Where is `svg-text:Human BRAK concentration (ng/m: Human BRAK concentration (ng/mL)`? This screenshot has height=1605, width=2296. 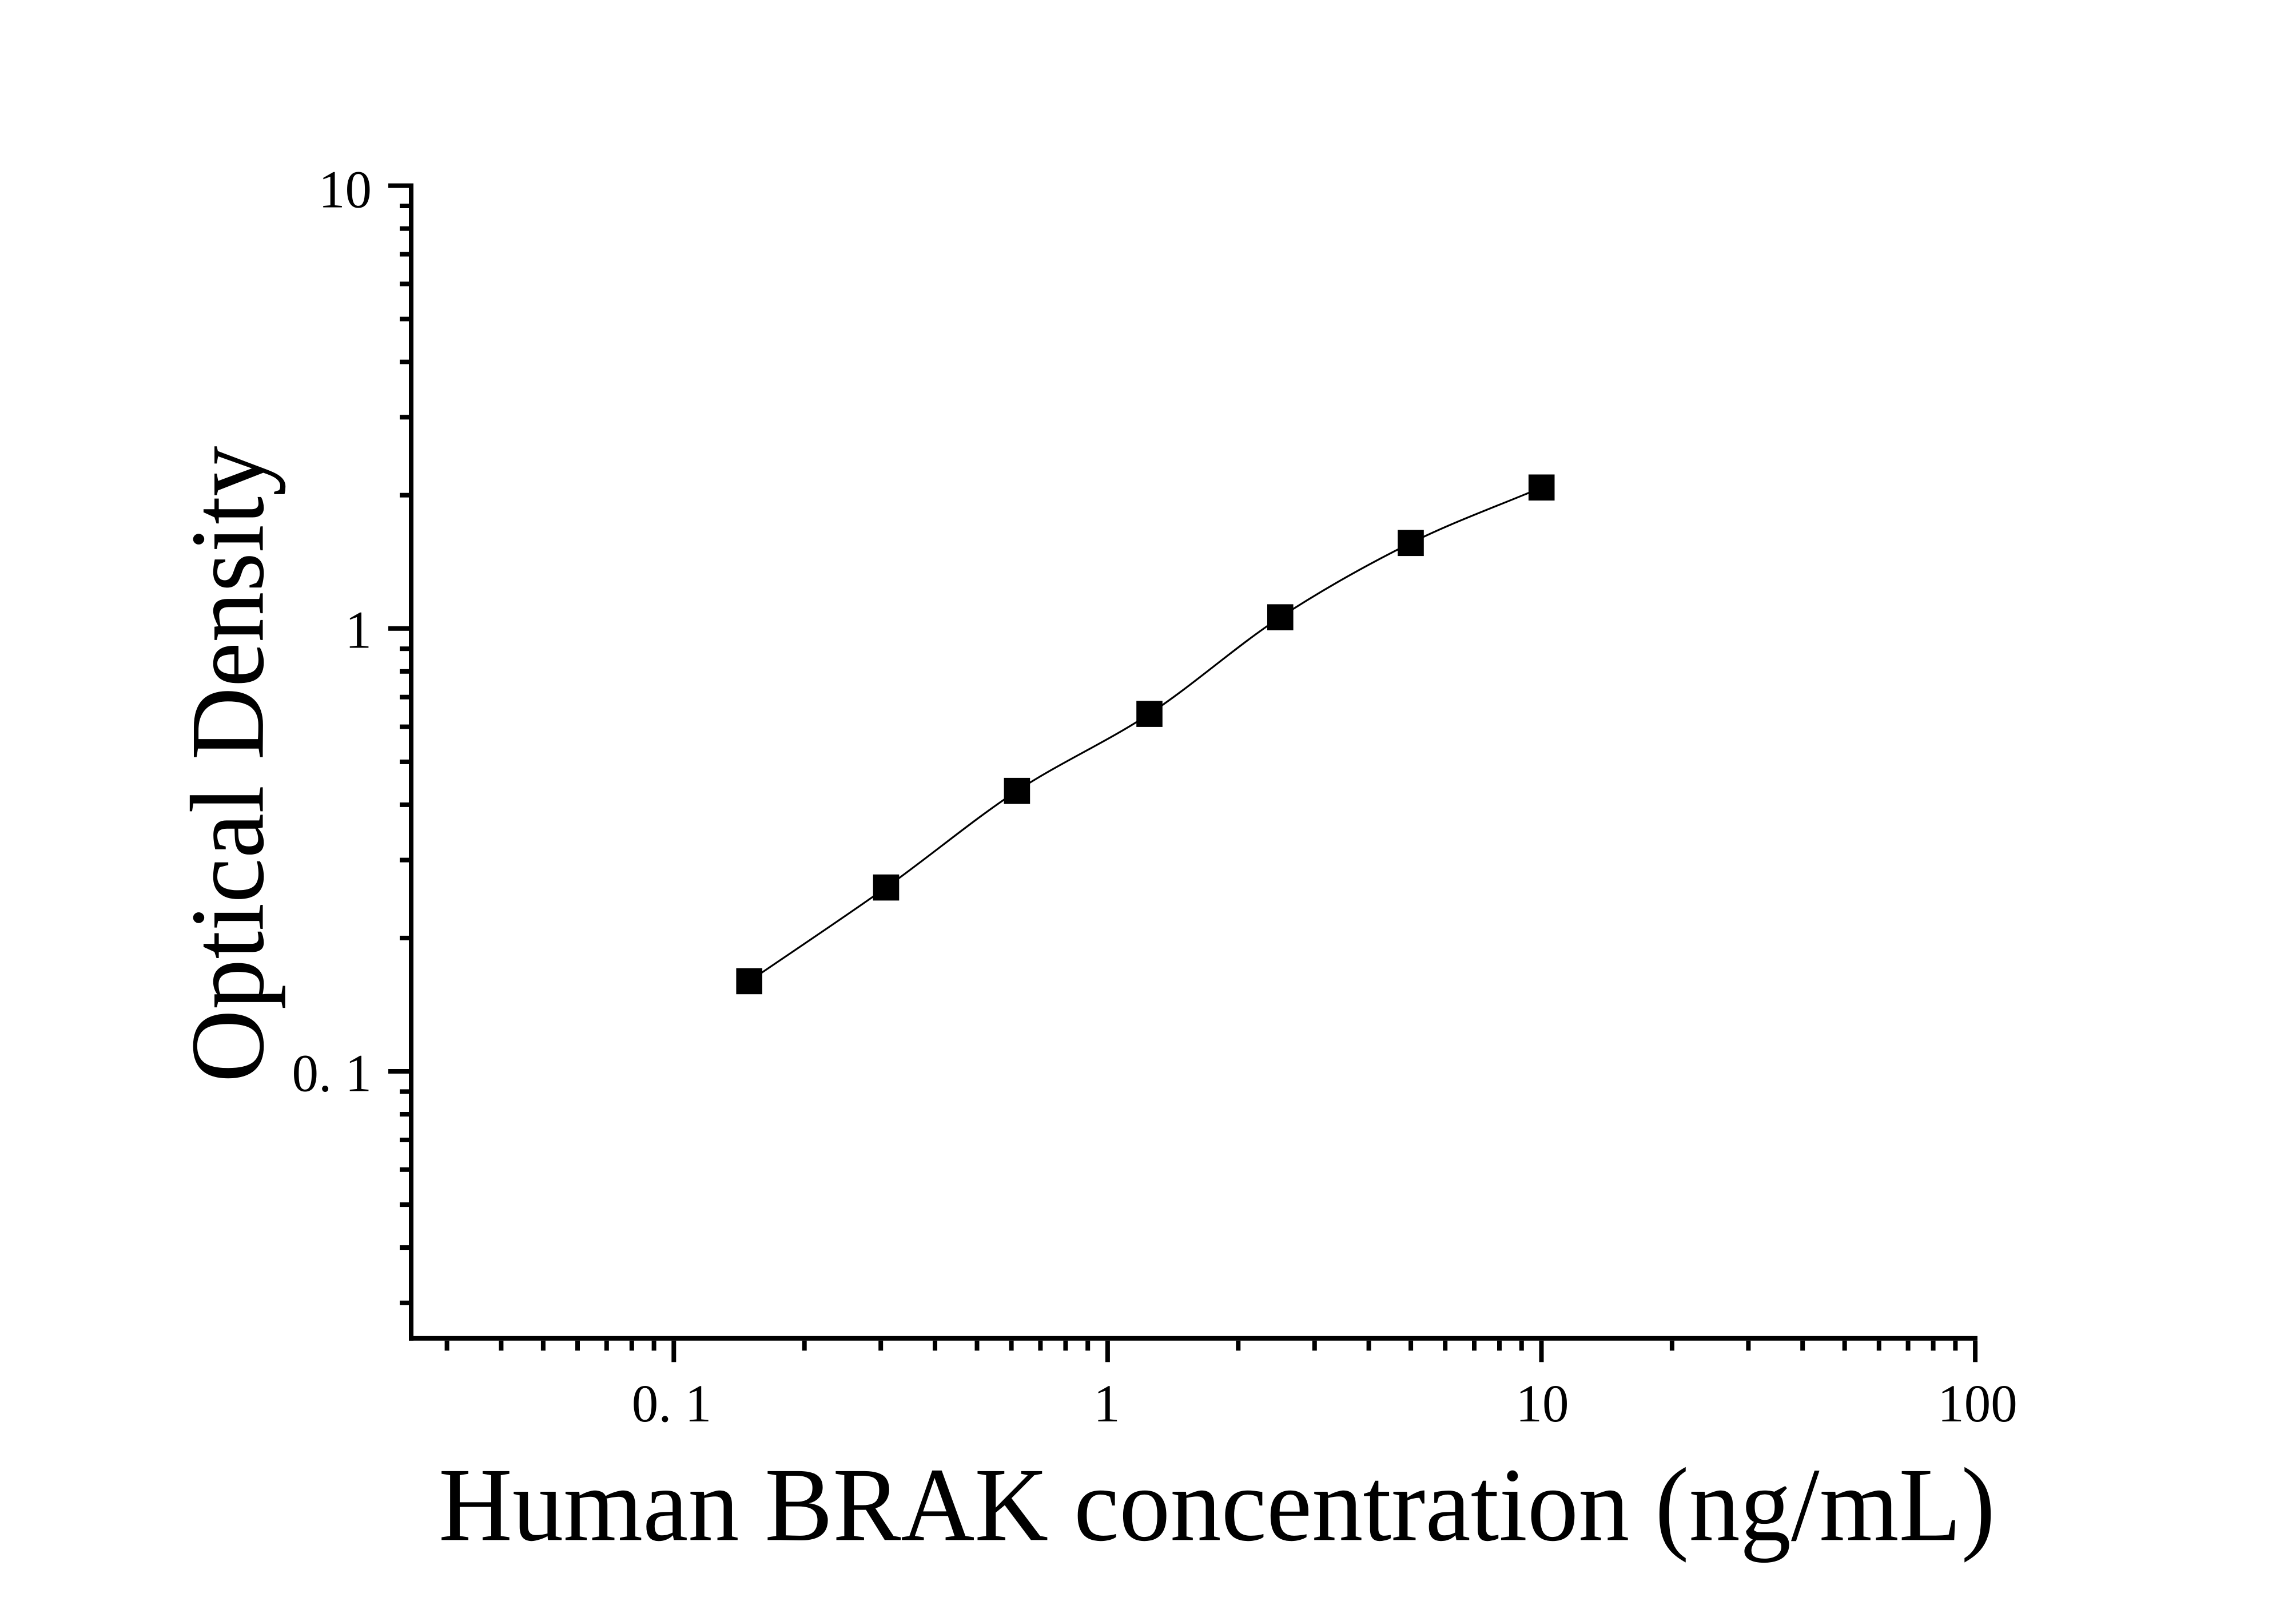
svg-text:Human BRAK concentration (ng/m: Human BRAK concentration (ng/mL) is located at coordinates (1217, 1504).